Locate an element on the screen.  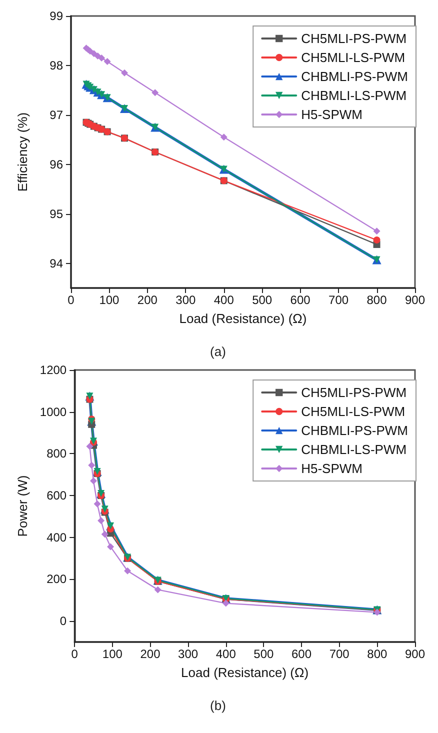
y-tick-label: 98 is located at coordinates (57, 65).